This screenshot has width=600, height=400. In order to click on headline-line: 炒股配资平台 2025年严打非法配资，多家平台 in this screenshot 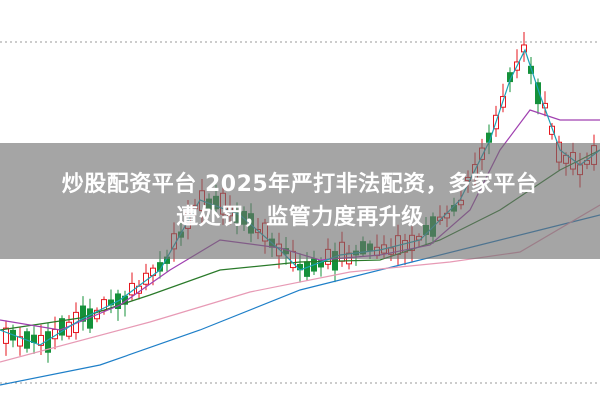, I will do `click(300, 184)`.